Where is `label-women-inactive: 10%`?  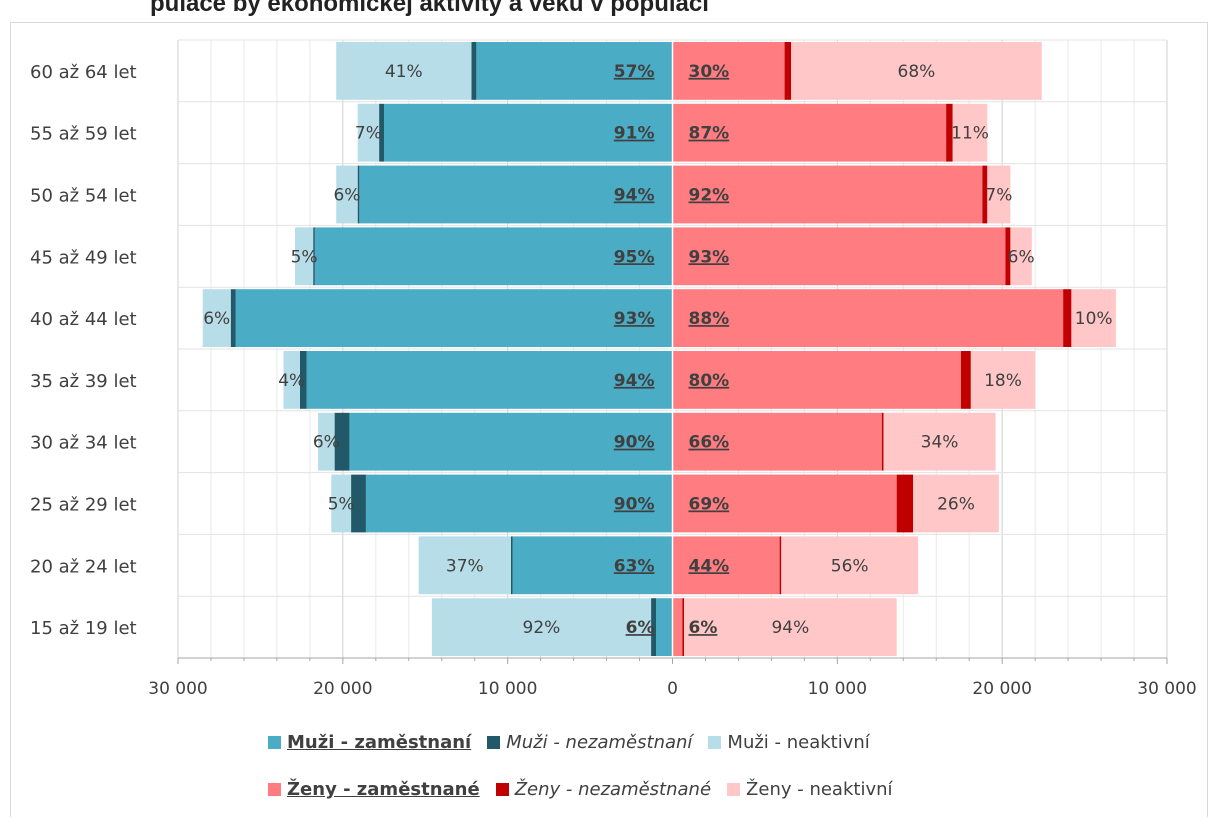
label-women-inactive: 10% is located at coordinates (1094, 319).